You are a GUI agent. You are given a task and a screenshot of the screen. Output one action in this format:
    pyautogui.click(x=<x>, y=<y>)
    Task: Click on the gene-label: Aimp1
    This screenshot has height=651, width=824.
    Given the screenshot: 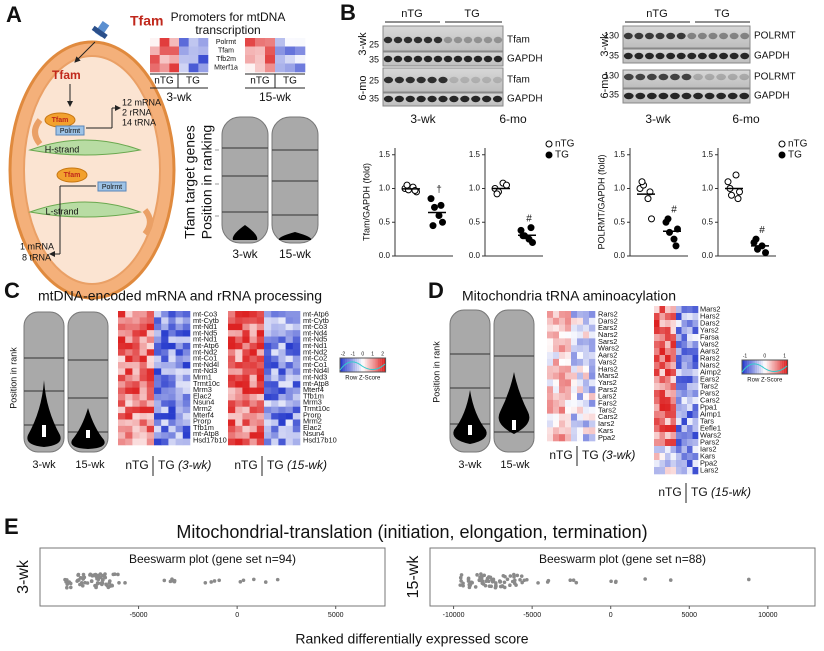 What is the action you would take?
    pyautogui.click(x=710, y=413)
    